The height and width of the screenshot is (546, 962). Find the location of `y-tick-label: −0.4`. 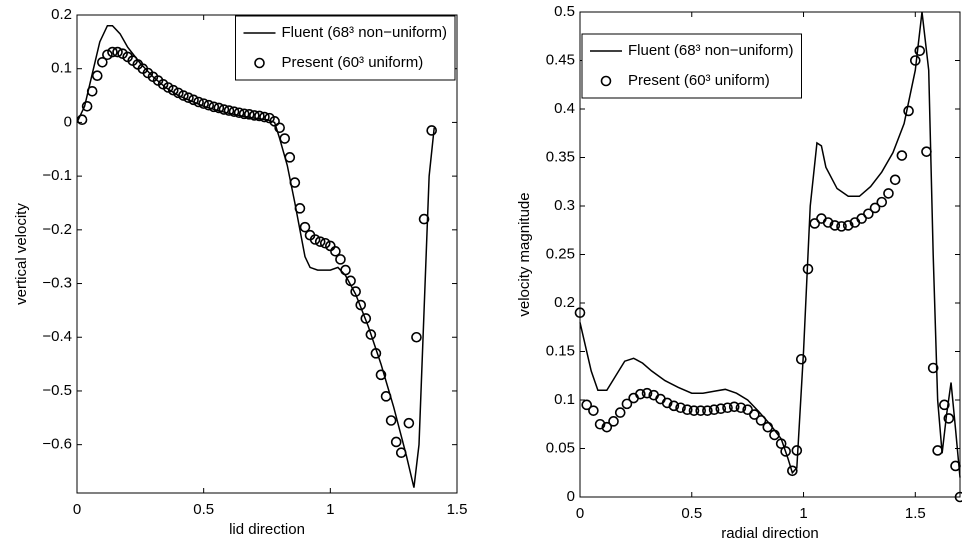

y-tick-label: −0.4 is located at coordinates (57, 336).